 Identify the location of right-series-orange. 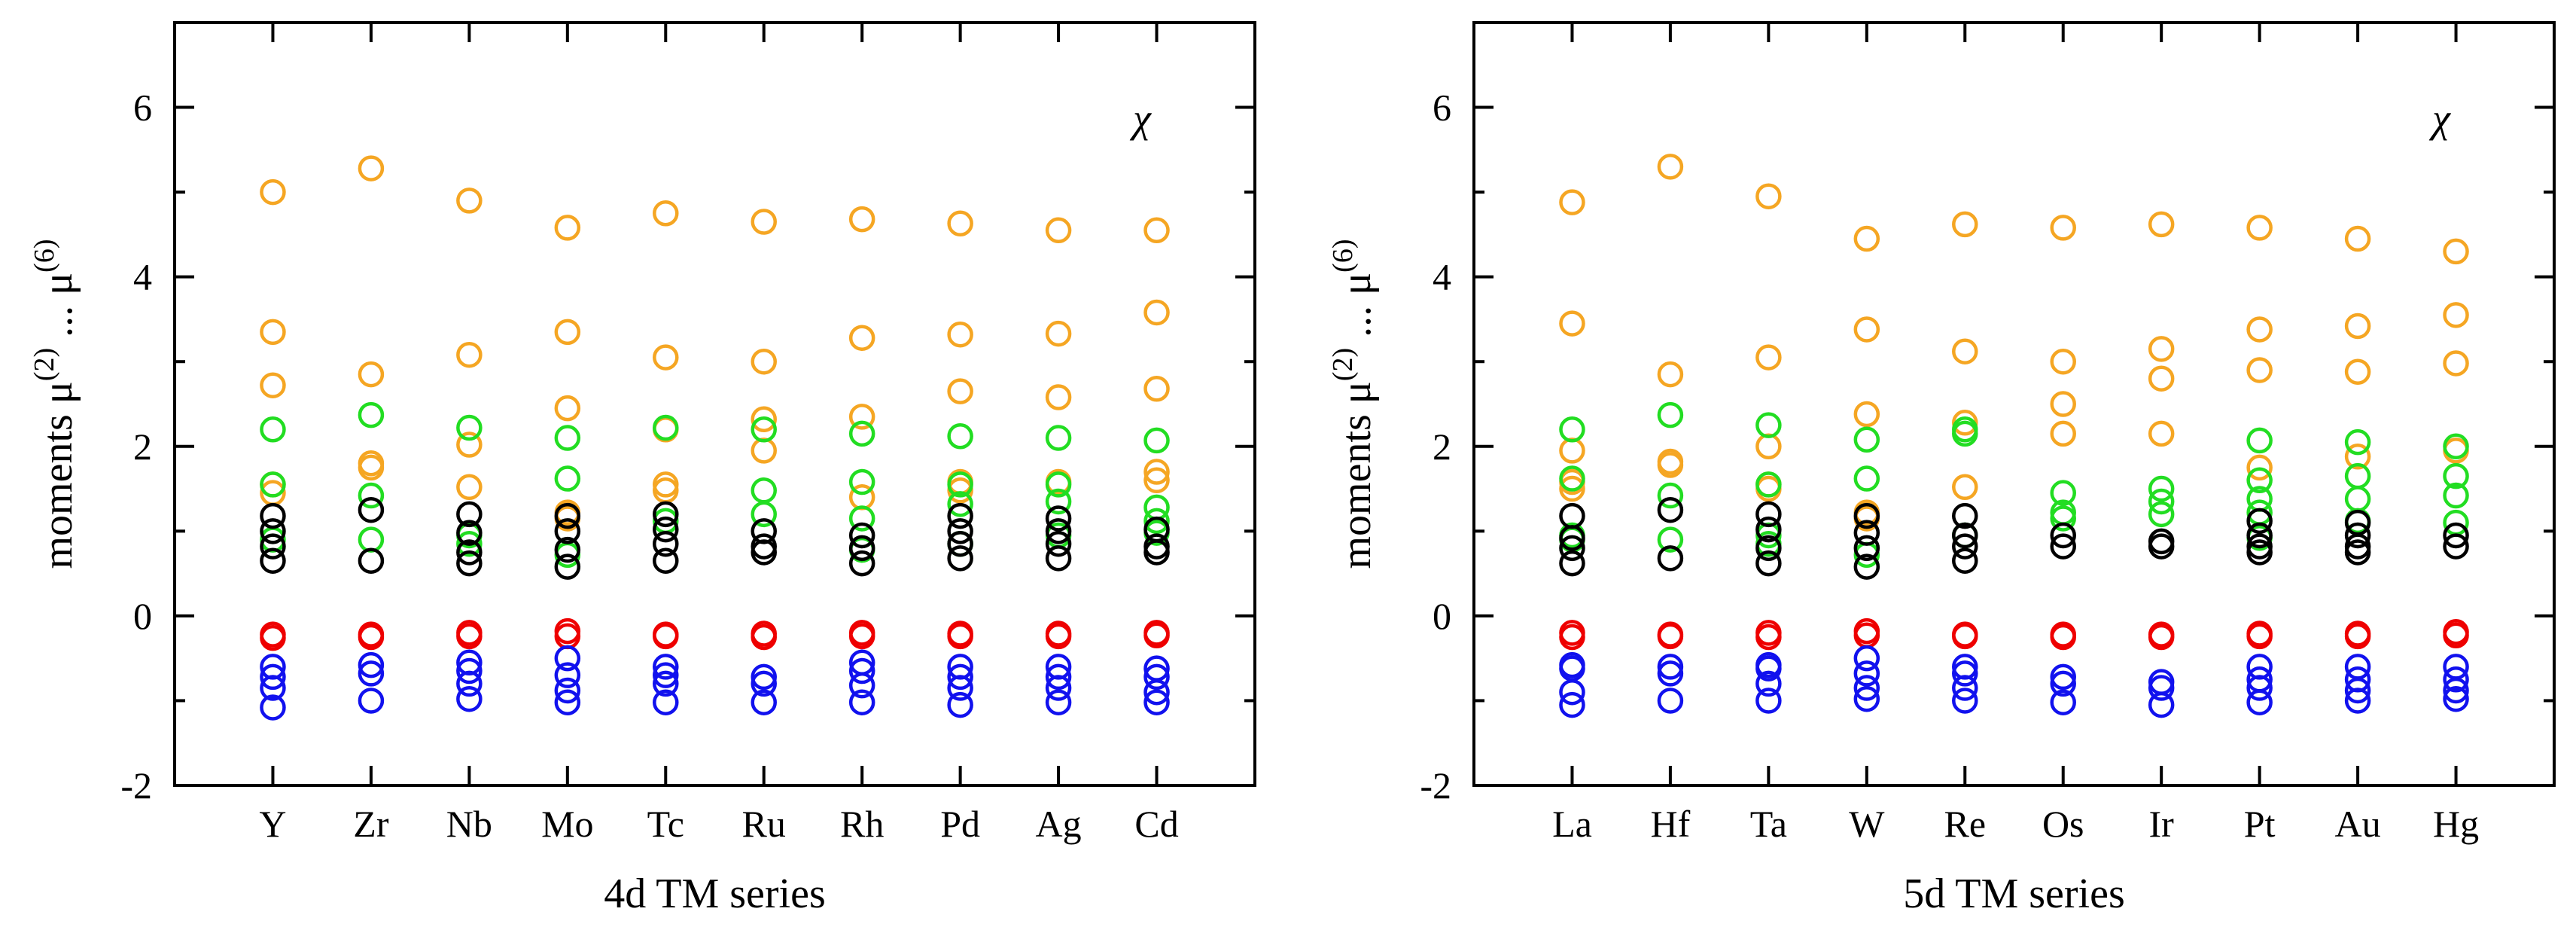
(2014, 343).